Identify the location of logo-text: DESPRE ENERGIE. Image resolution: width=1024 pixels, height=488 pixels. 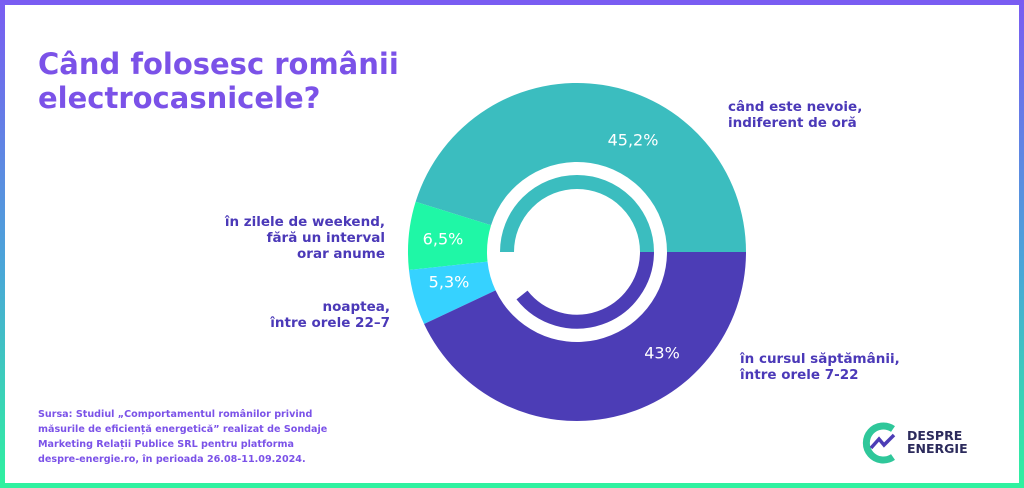
(937, 442).